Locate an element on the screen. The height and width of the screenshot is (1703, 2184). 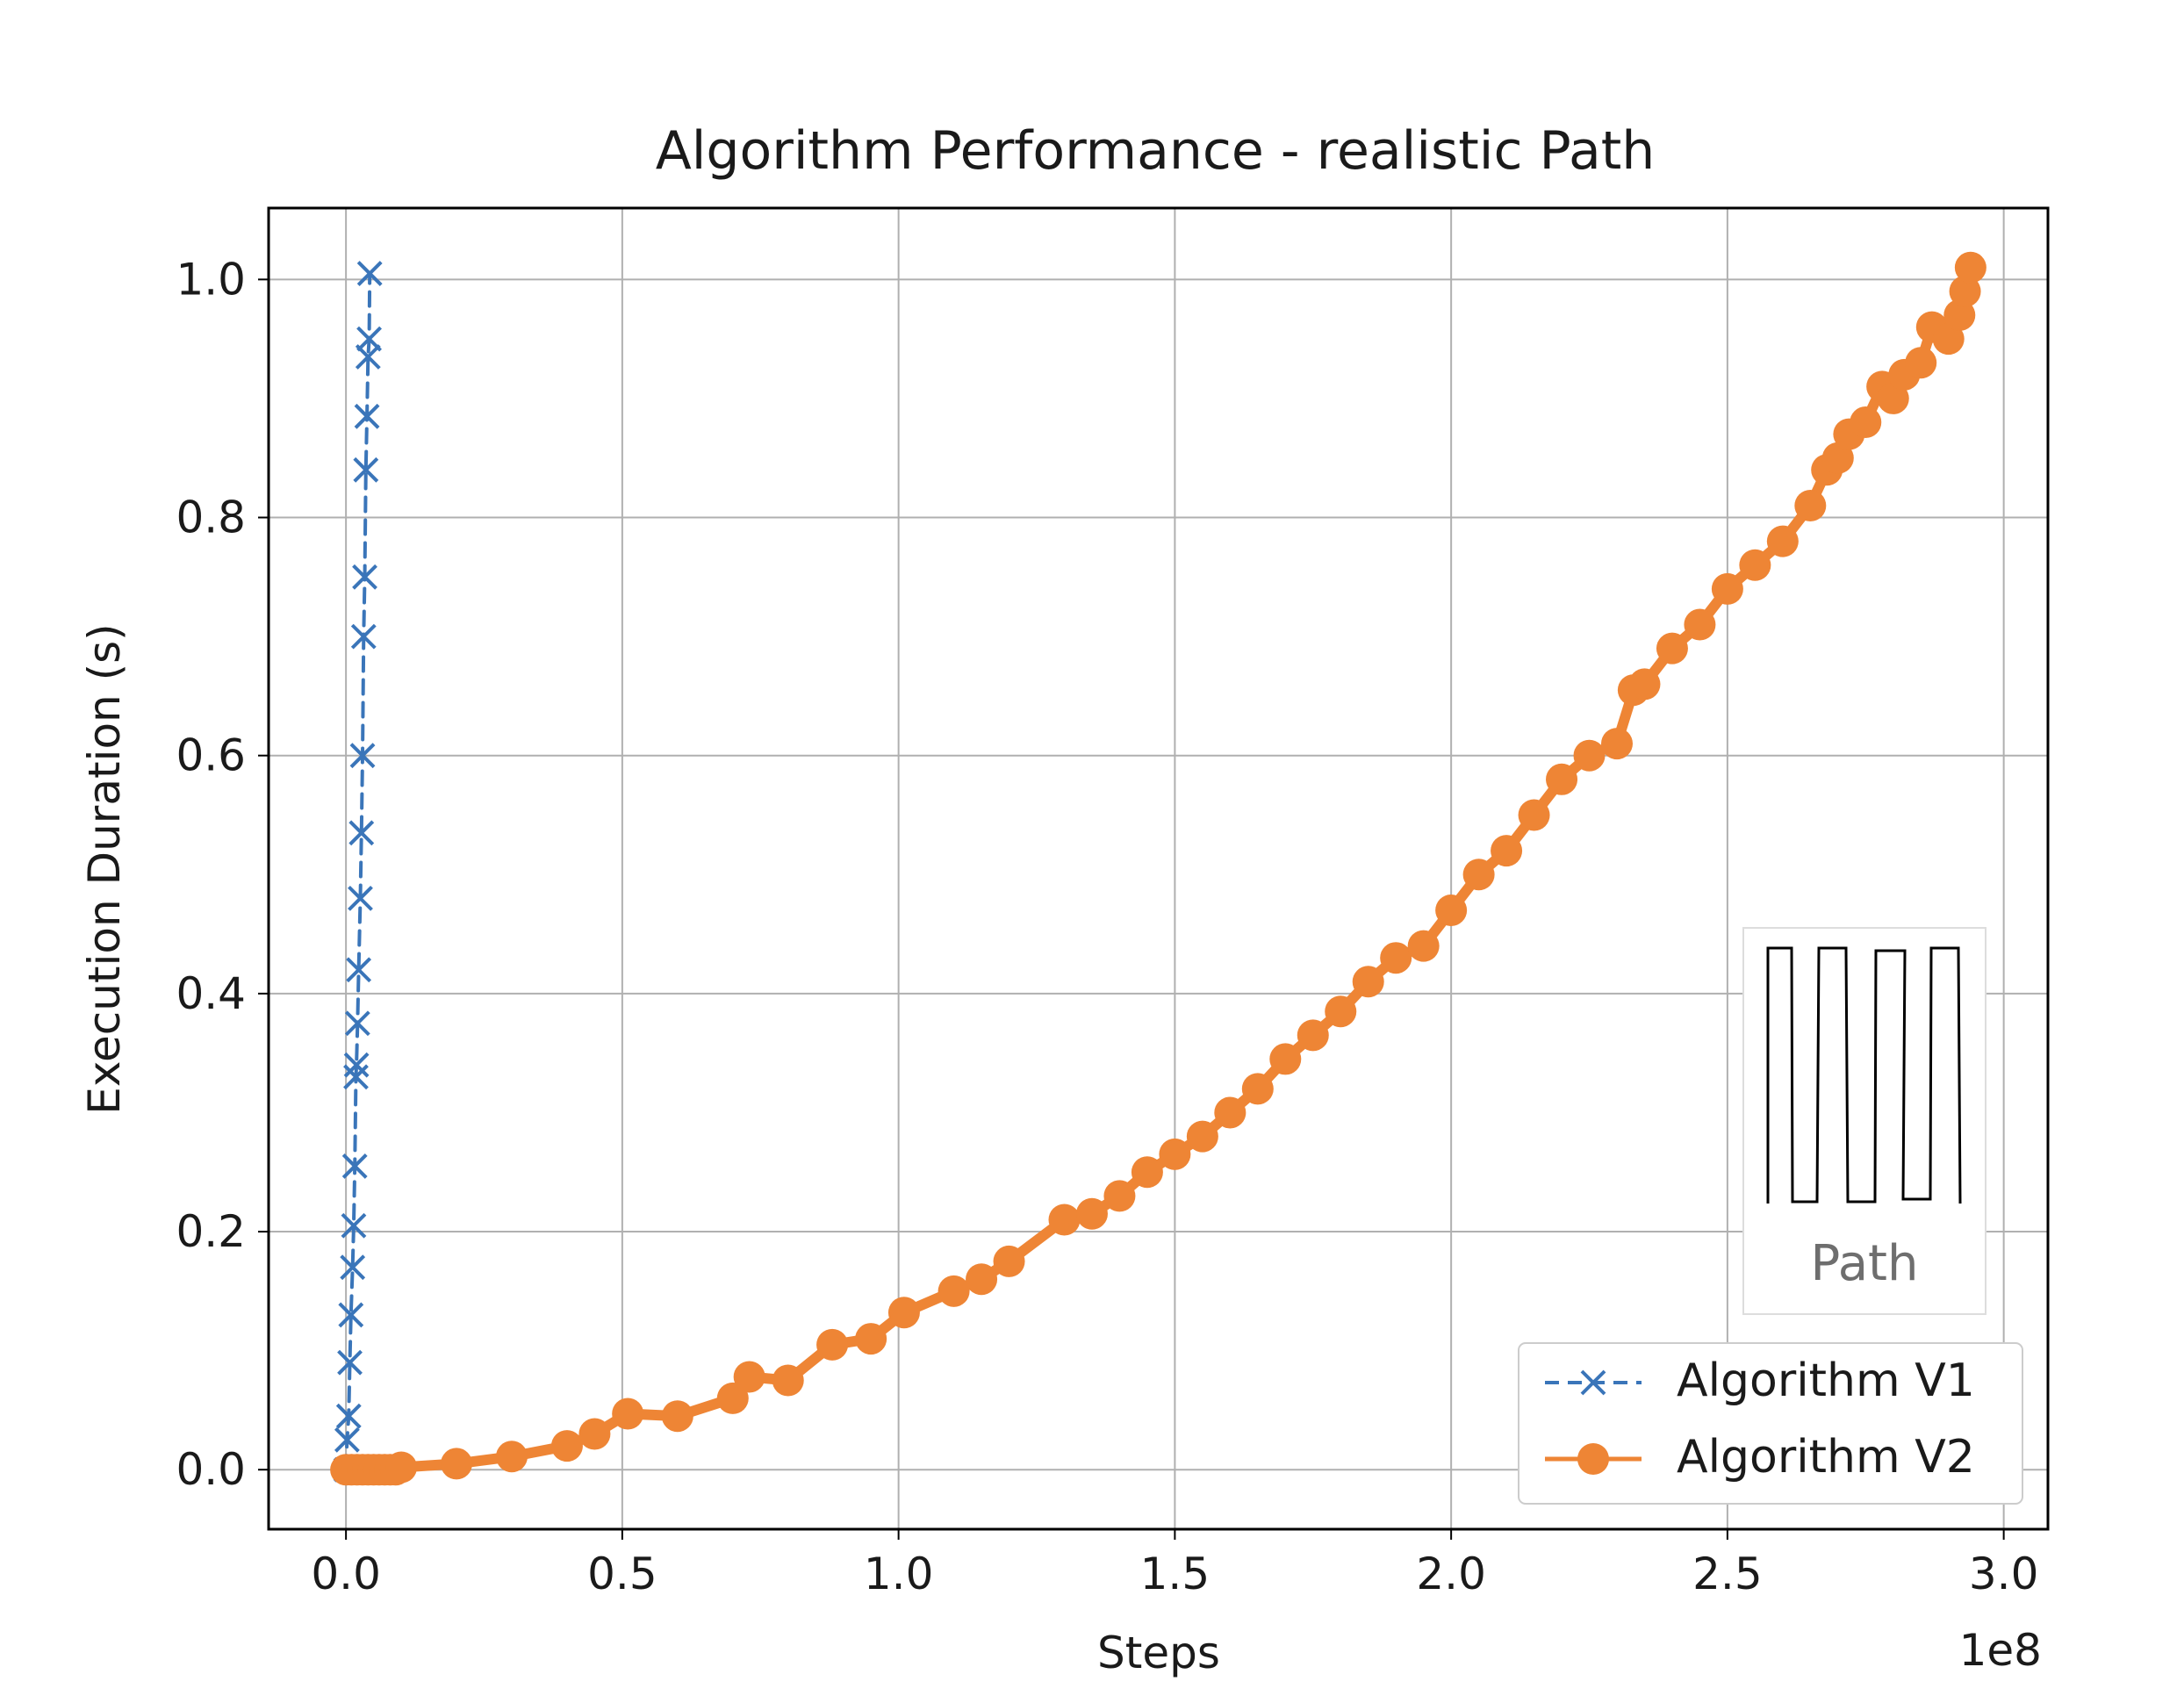
x-tick-label: 3.0 is located at coordinates (2004, 1574).